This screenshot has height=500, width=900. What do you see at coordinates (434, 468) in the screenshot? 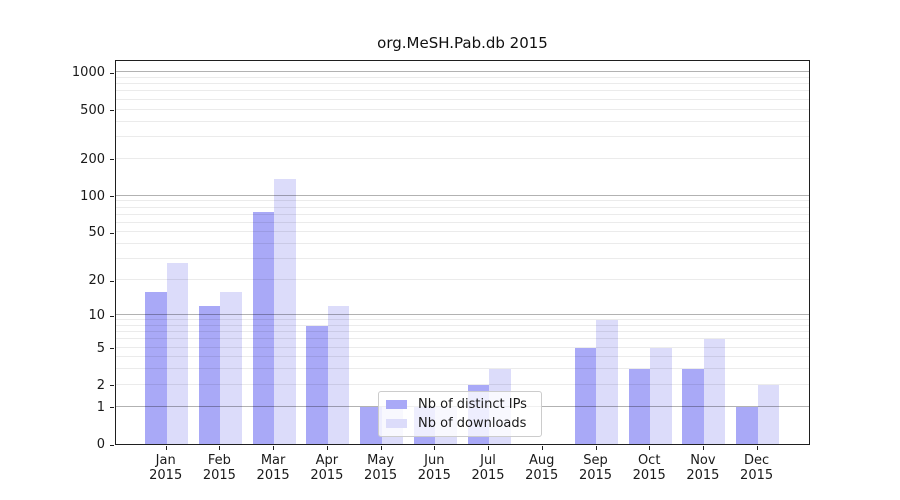
I see `x-axis-tick-label: Jun 2015` at bounding box center [434, 468].